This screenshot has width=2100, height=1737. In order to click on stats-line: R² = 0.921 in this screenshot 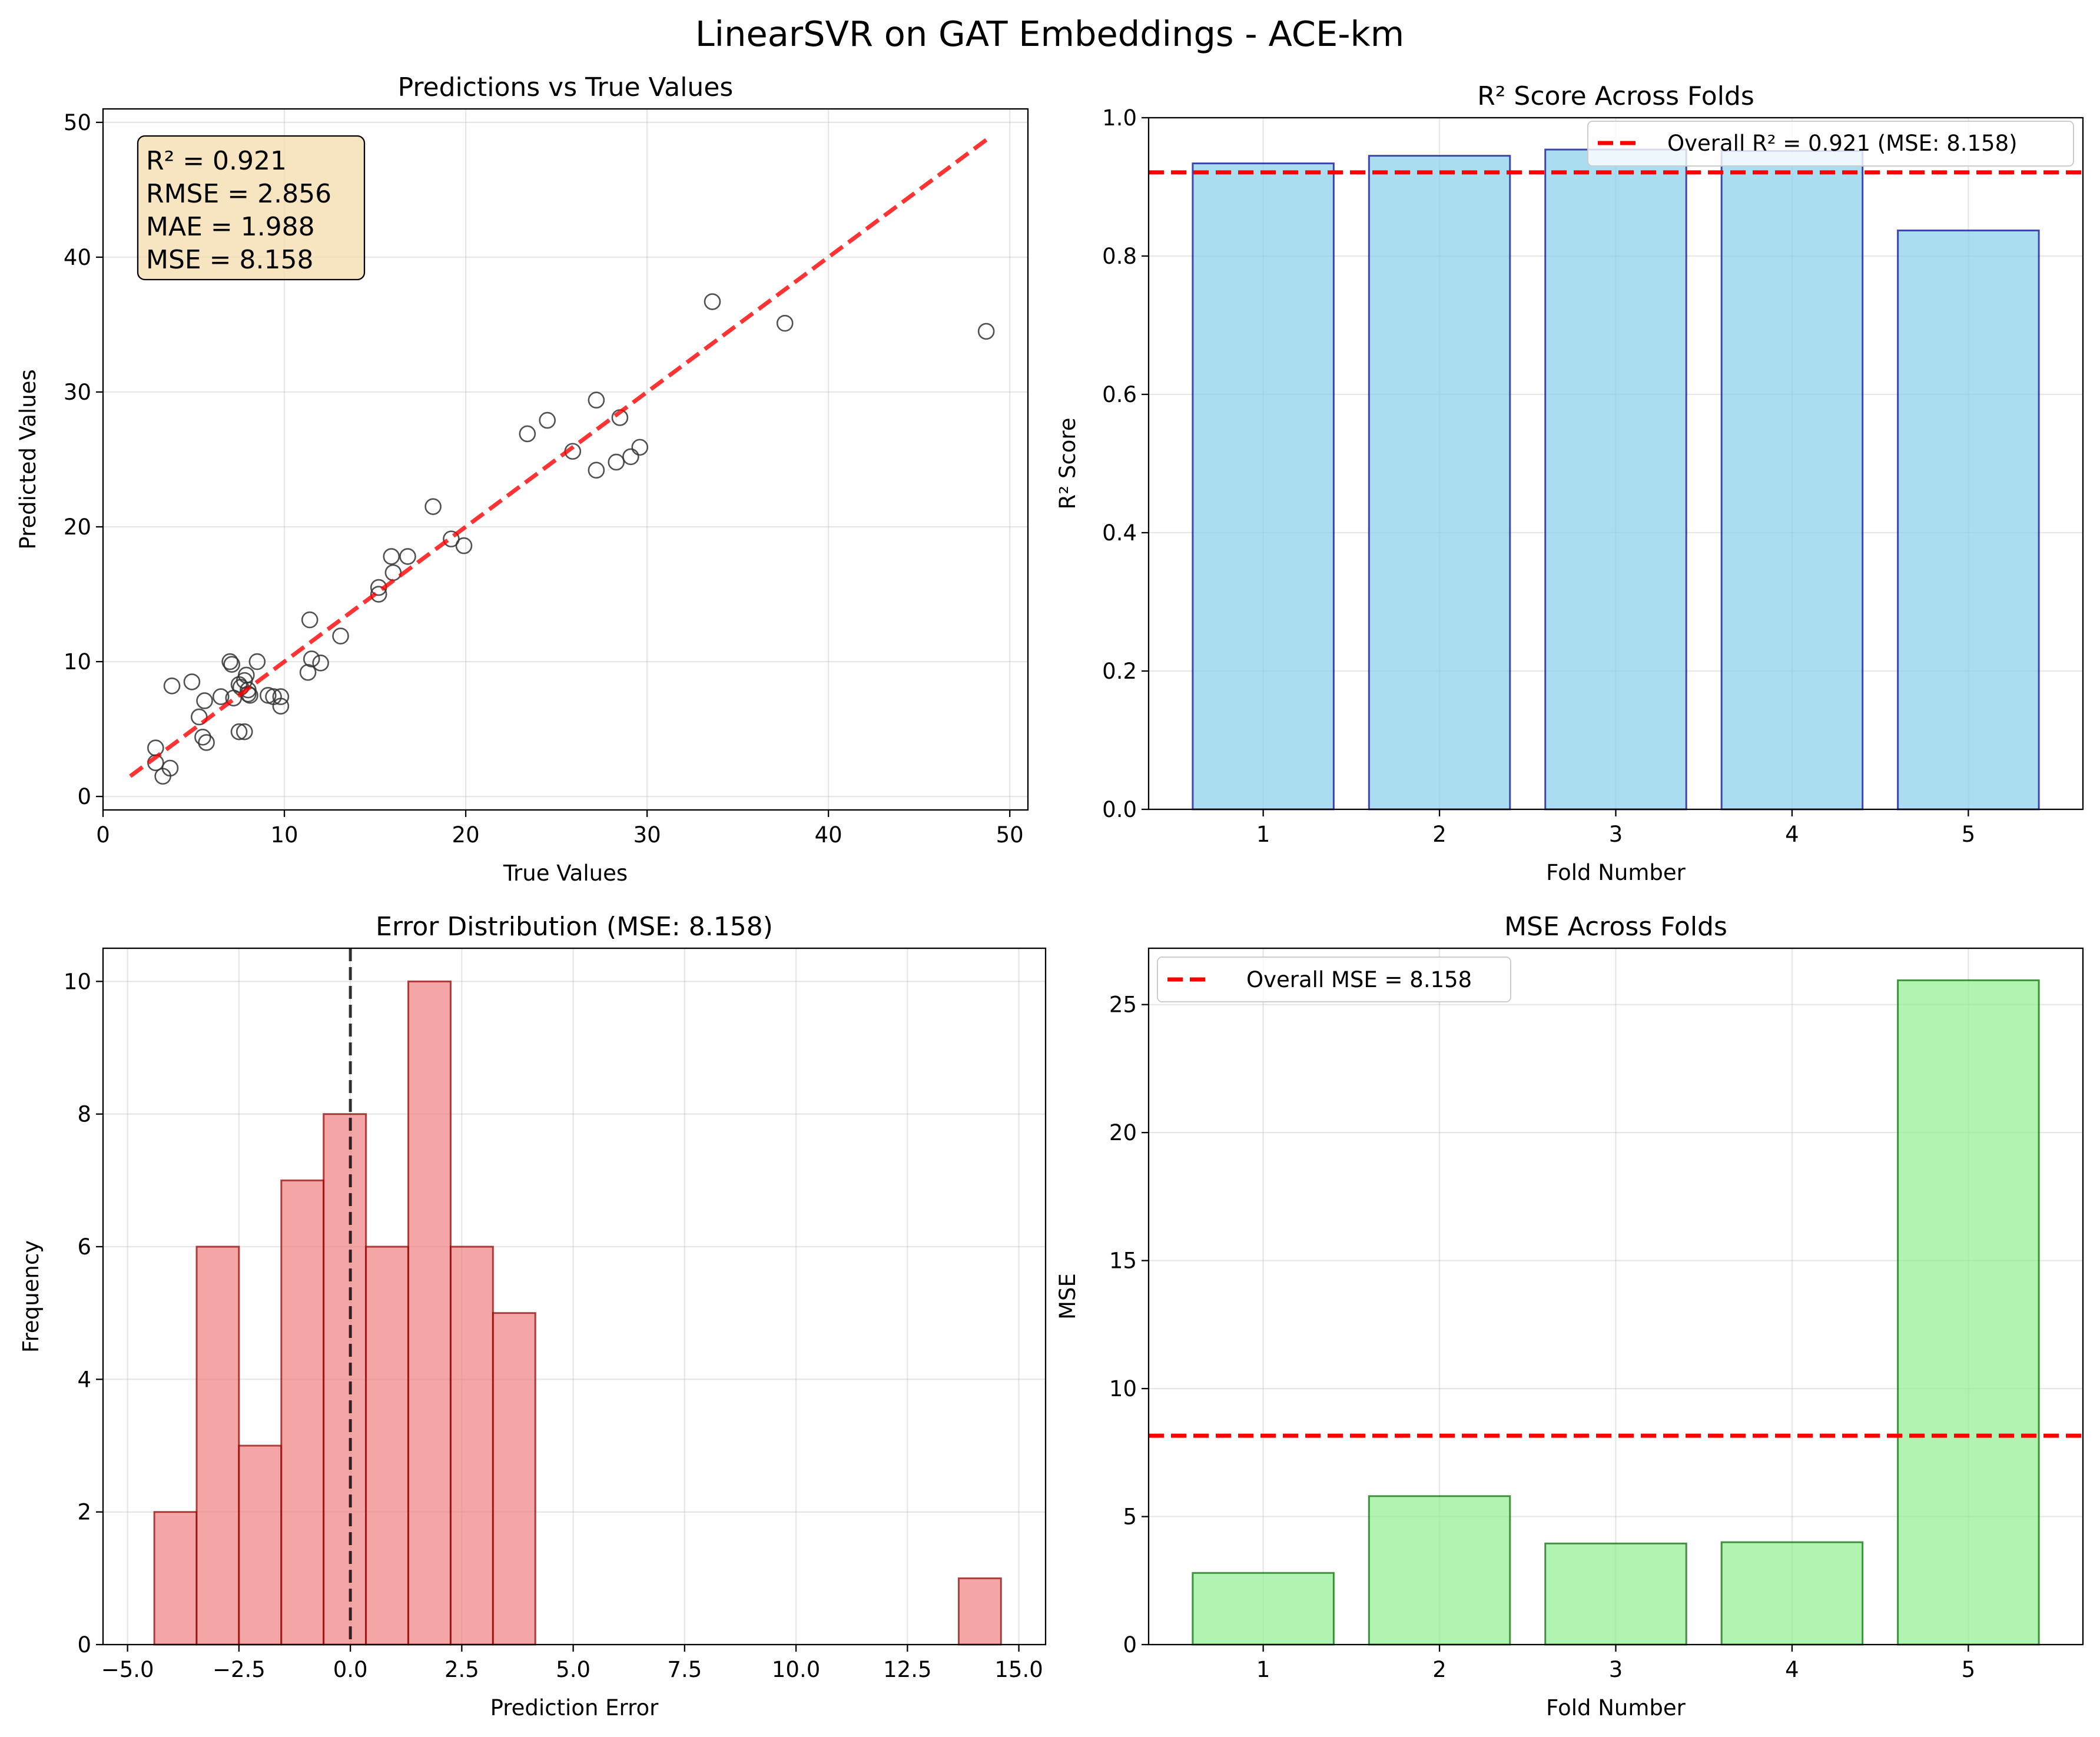, I will do `click(217, 161)`.